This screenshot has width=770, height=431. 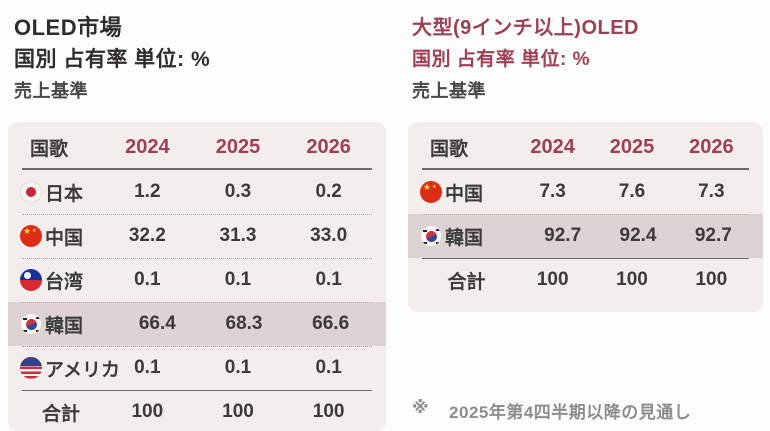 What do you see at coordinates (147, 191) in the screenshot?
I see `value-cell: 1.2` at bounding box center [147, 191].